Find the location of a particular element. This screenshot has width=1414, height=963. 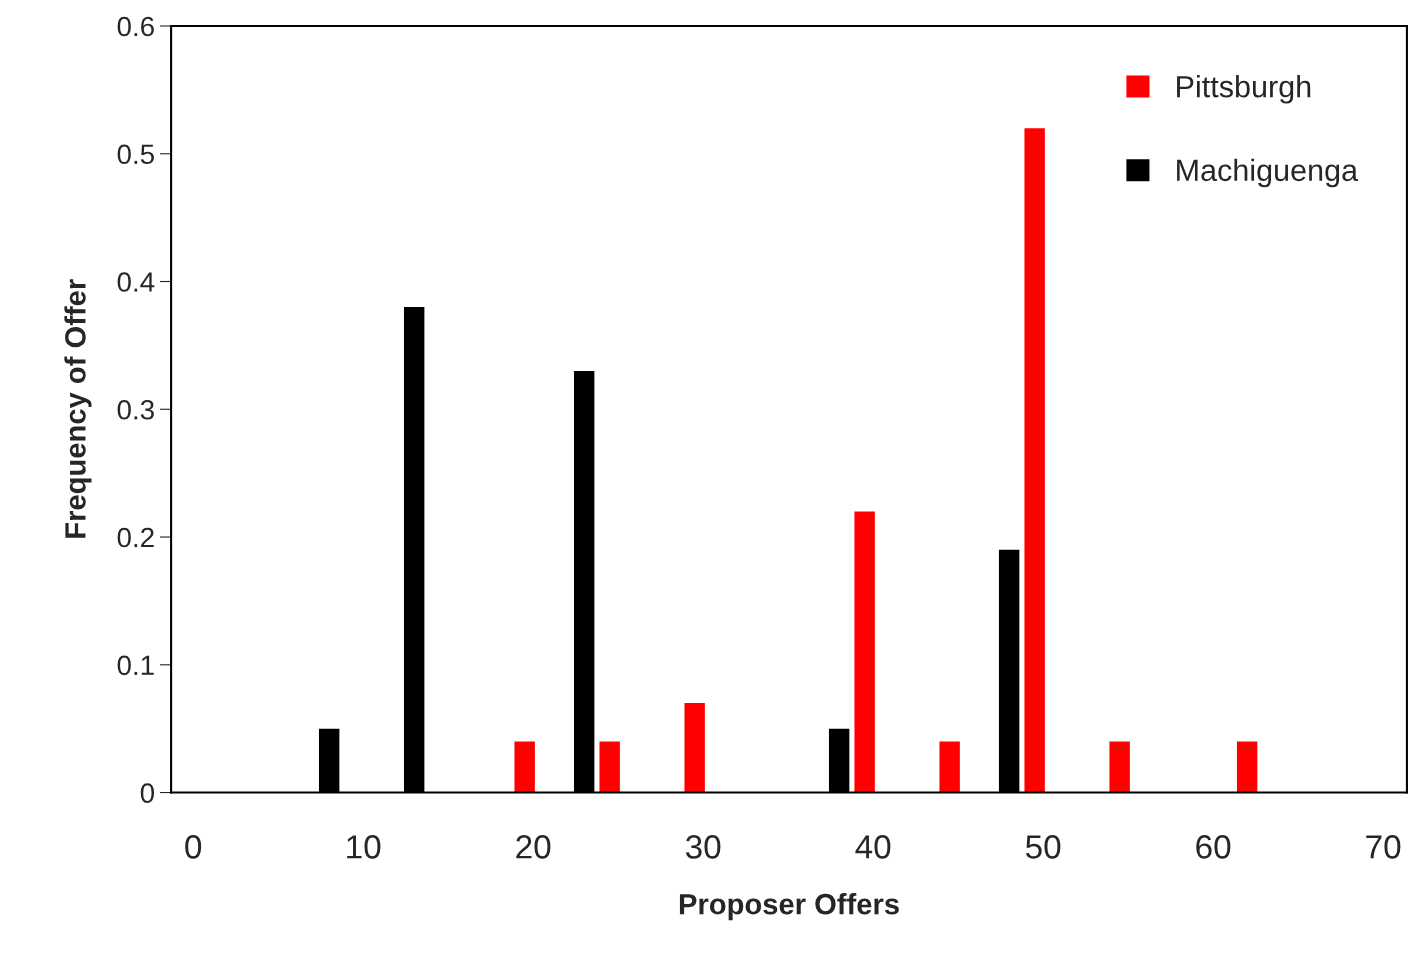

y-tick-label: 0.4 is located at coordinates (136, 282).